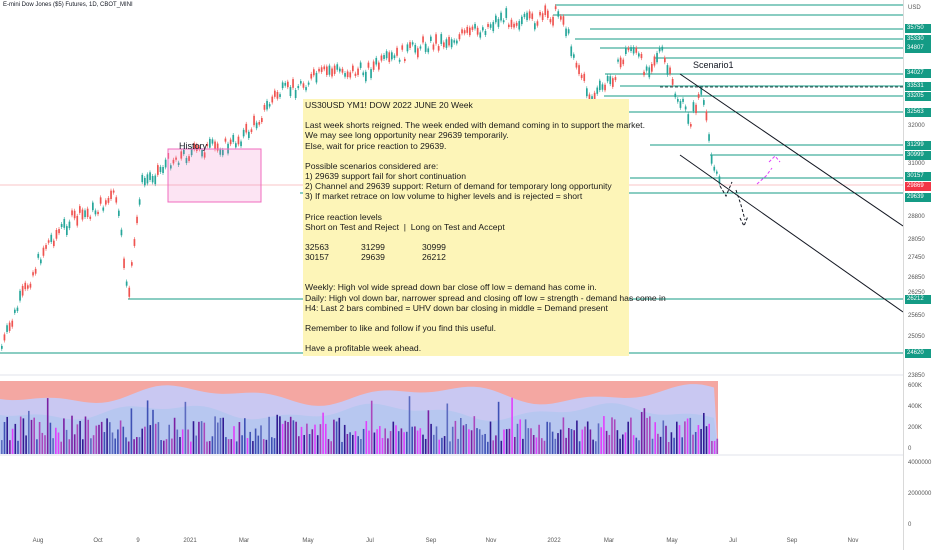 The width and height of the screenshot is (932, 550). What do you see at coordinates (373, 247) in the screenshot?
I see `level-value: 31299` at bounding box center [373, 247].